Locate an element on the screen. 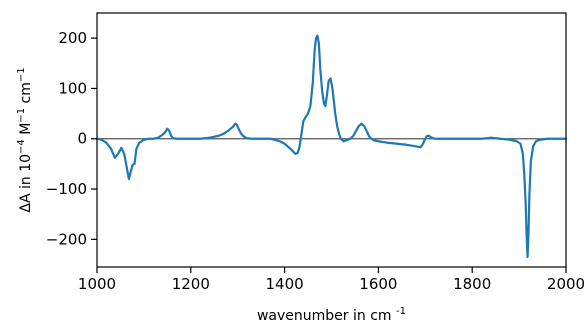 The height and width of the screenshot is (323, 587). y-axis-label-text: cm is located at coordinates (26, 95).